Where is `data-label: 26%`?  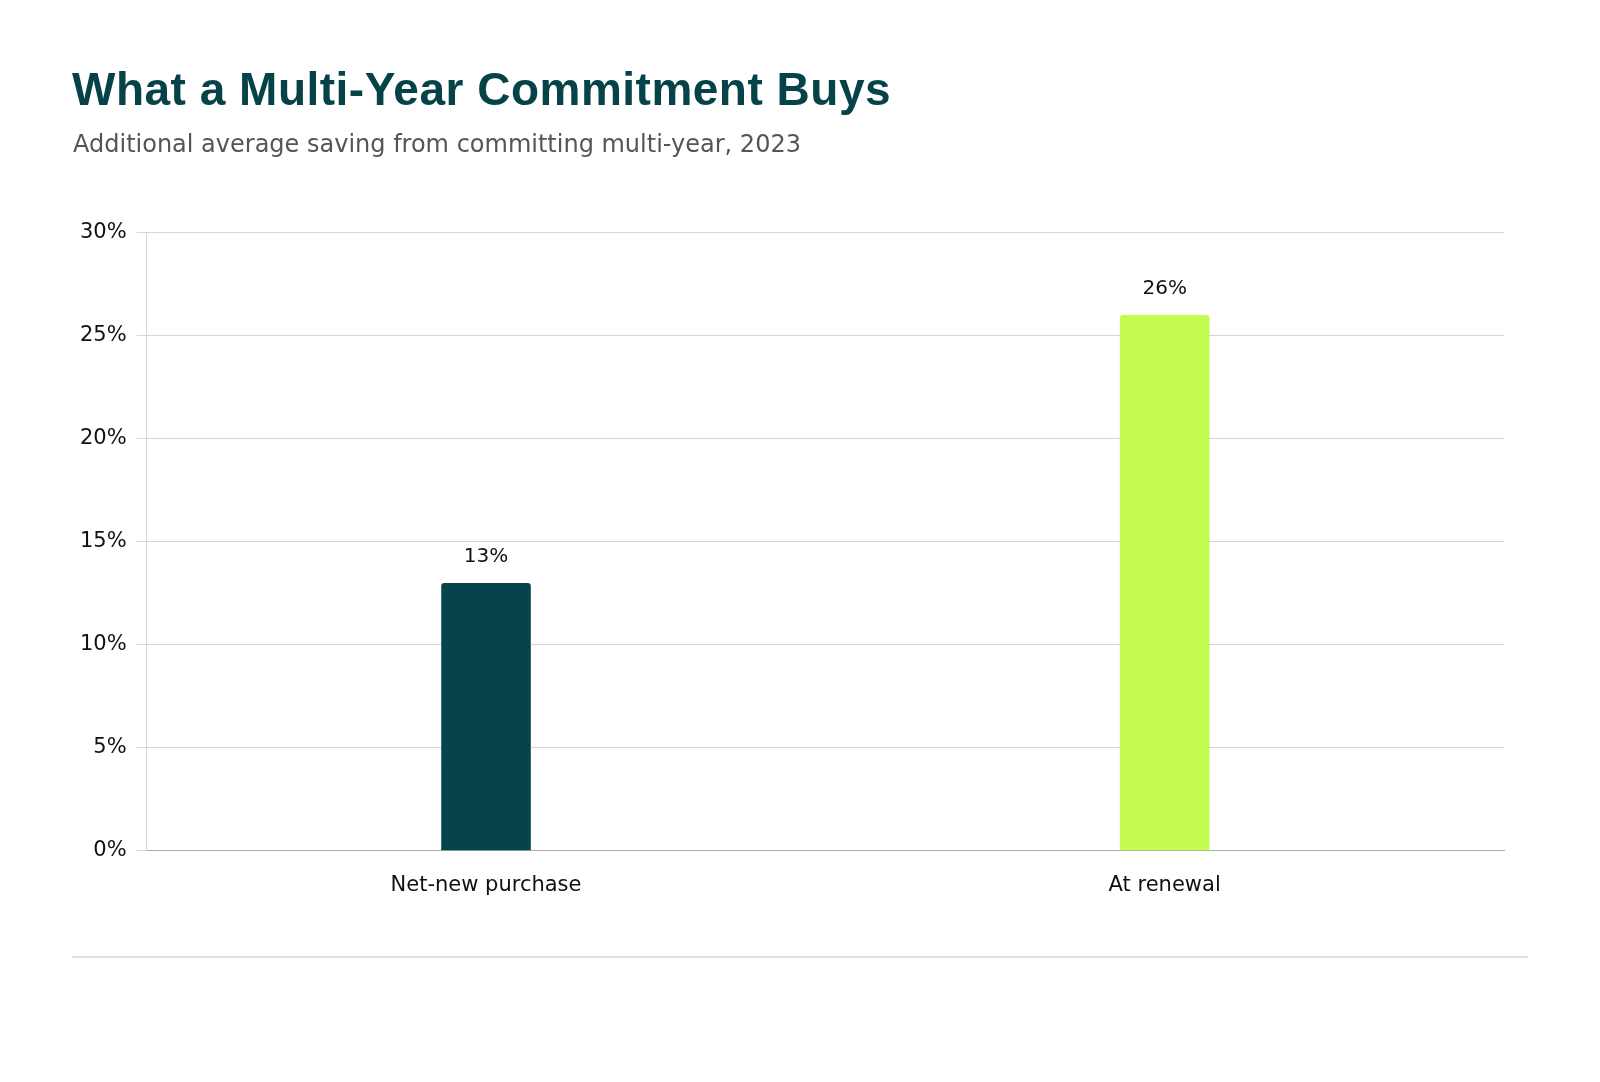 data-label: 26% is located at coordinates (1164, 287).